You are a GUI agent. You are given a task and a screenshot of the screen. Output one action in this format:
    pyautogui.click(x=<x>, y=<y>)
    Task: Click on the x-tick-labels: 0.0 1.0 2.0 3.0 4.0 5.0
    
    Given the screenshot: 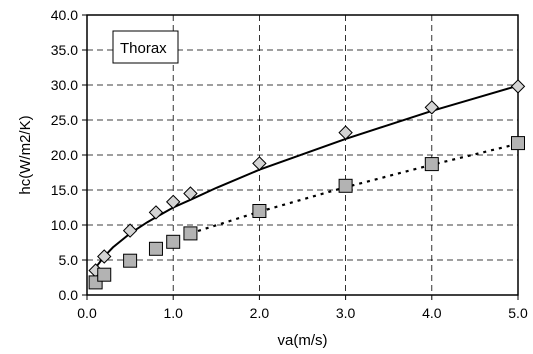 What is the action you would take?
    pyautogui.click(x=302, y=308)
    